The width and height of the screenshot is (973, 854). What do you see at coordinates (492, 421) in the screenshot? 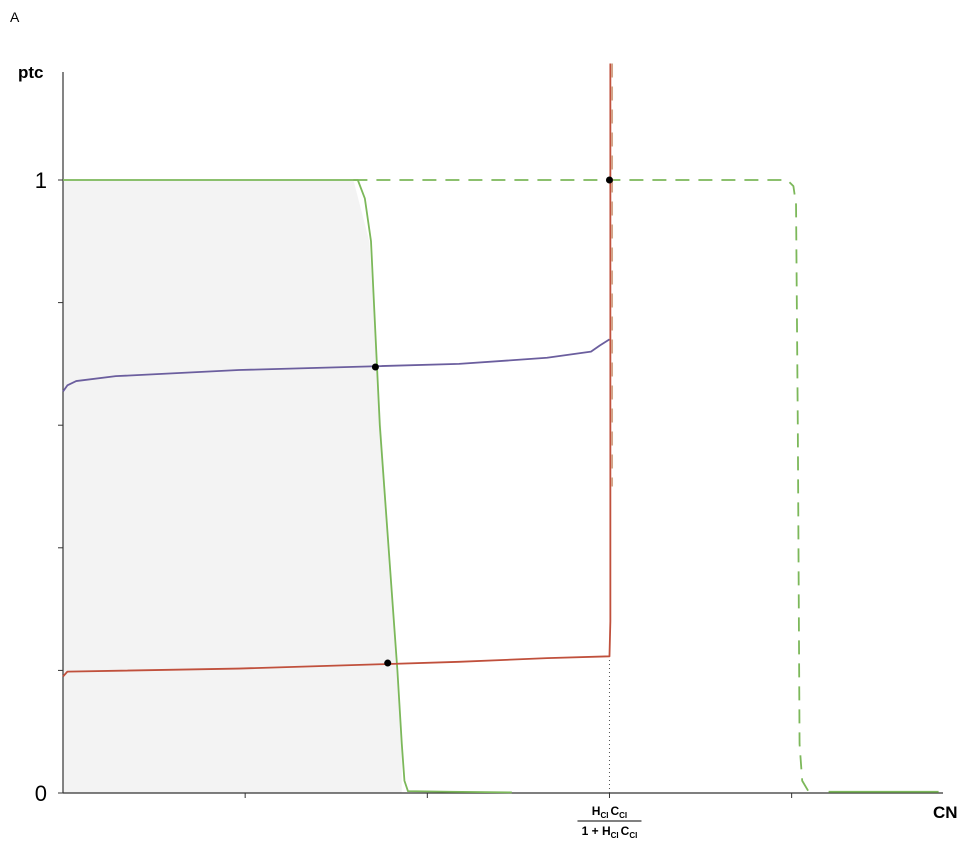
I see `intersection-points-layer` at bounding box center [492, 421].